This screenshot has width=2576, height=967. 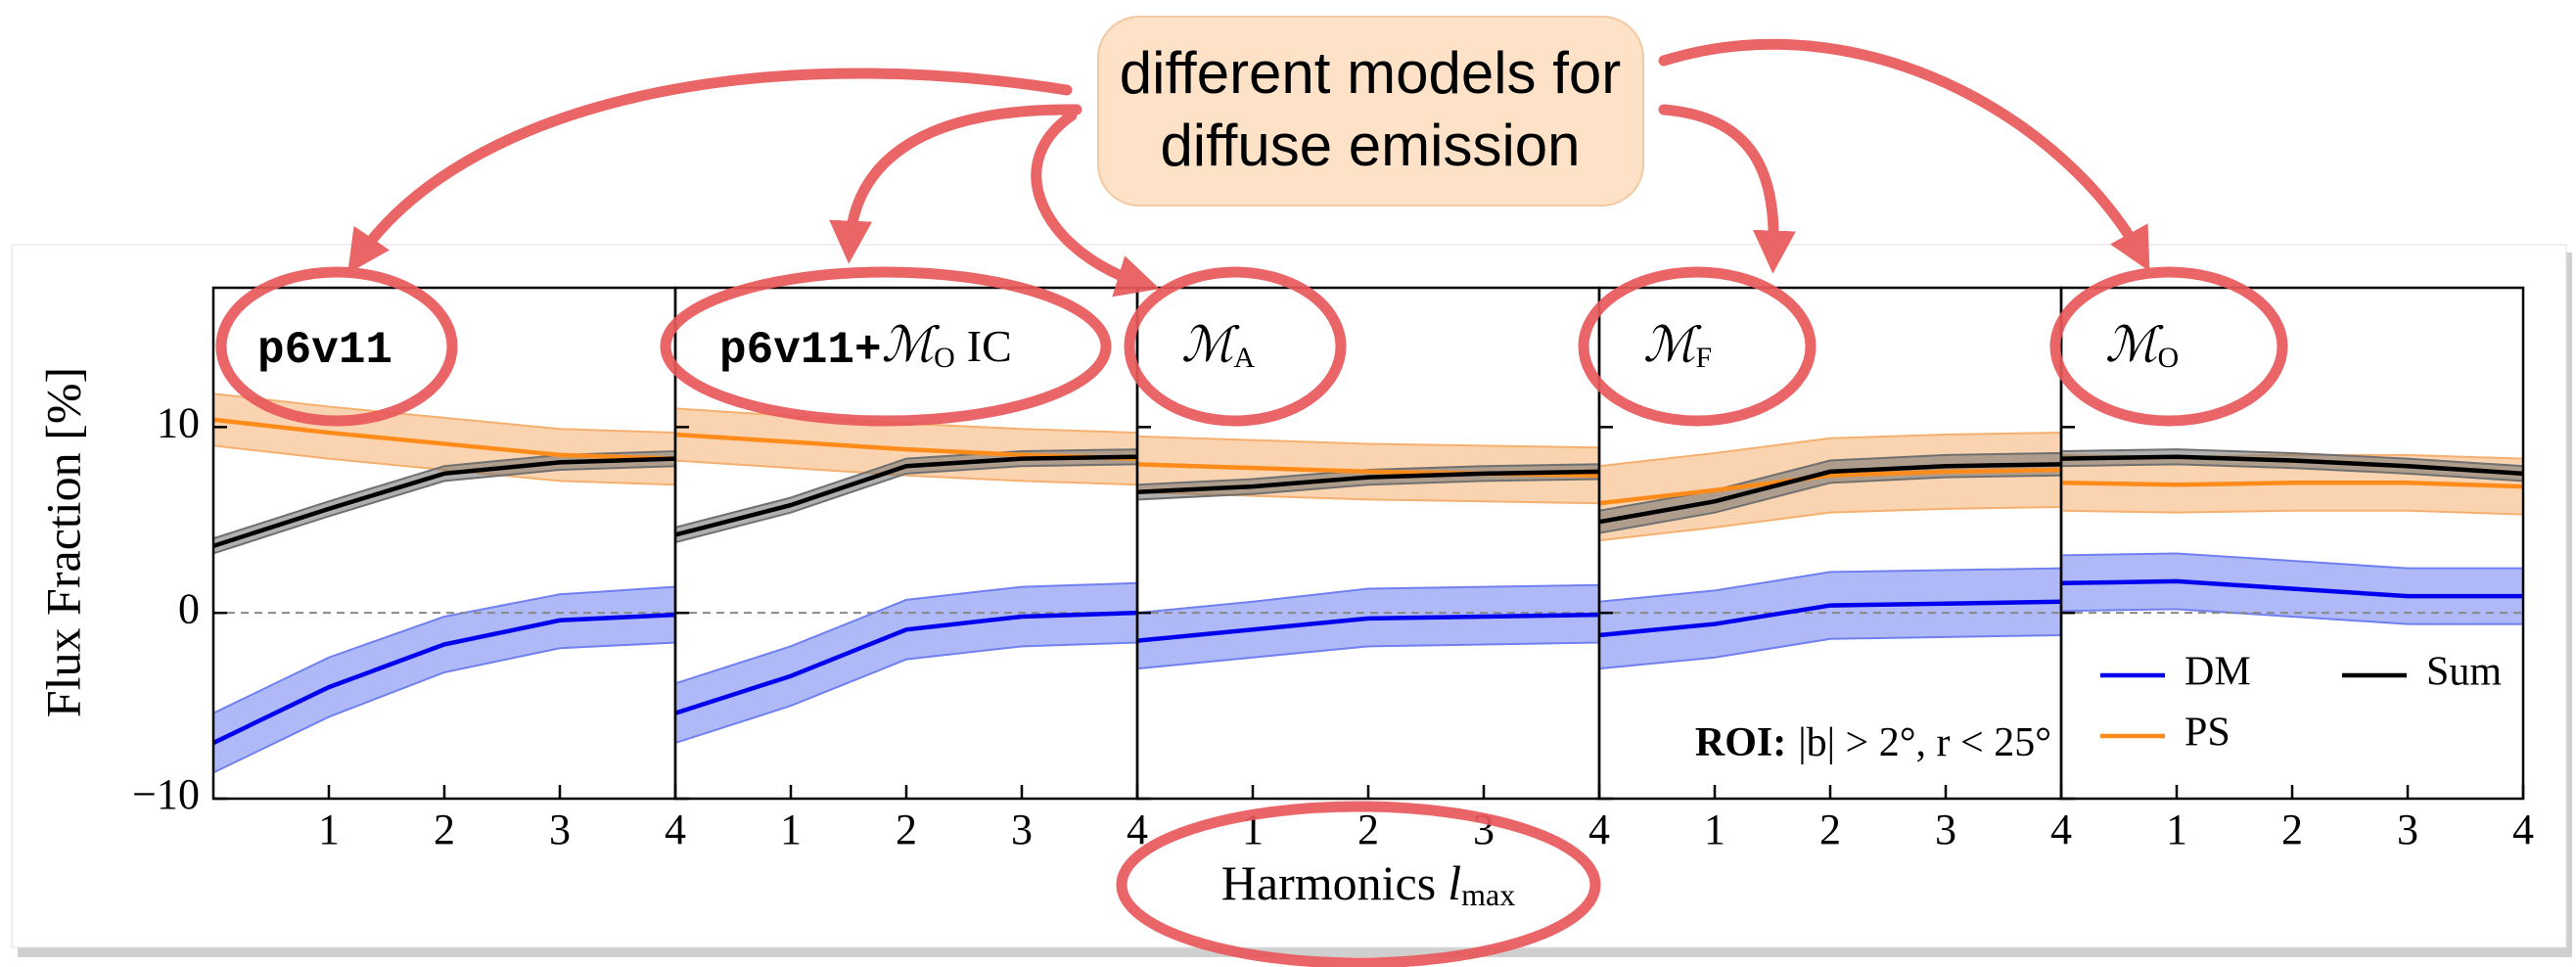 What do you see at coordinates (2296, 569) in the screenshot?
I see `panel: 1 2 3 4 ℳO DM PS Sum` at bounding box center [2296, 569].